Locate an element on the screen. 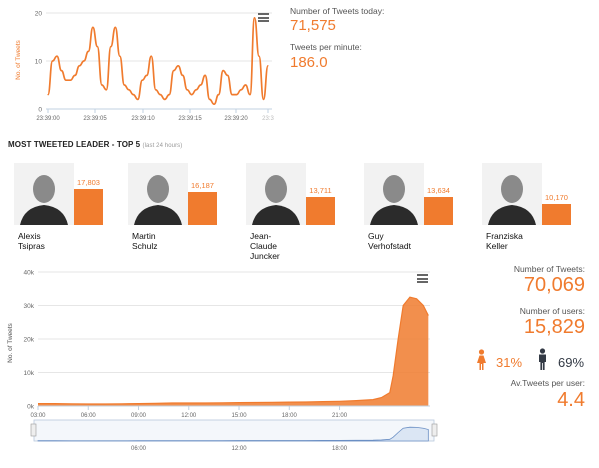 Image resolution: width=599 pixels, height=468 pixels. navigator-right-handle is located at coordinates (434, 430).